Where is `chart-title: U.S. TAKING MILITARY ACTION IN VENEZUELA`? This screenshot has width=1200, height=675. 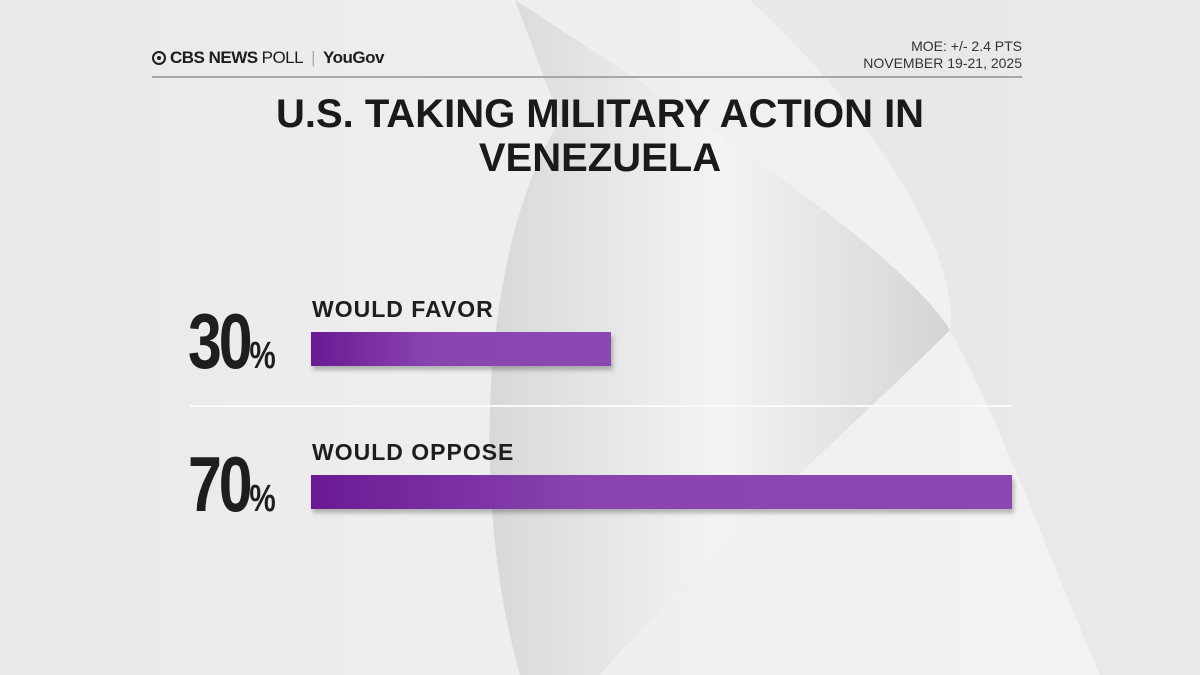 chart-title: U.S. TAKING MILITARY ACTION IN VENEZUELA is located at coordinates (600, 136).